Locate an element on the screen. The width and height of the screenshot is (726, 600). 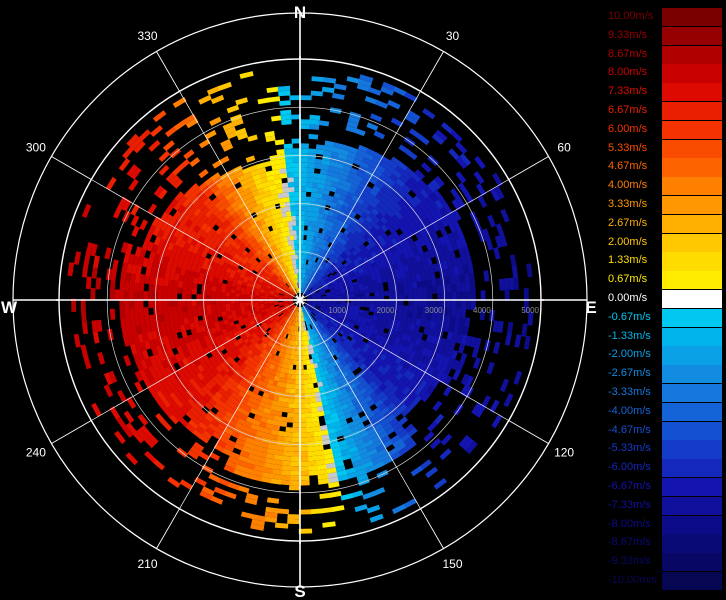
colorbar-swatch is located at coordinates (692, 430).